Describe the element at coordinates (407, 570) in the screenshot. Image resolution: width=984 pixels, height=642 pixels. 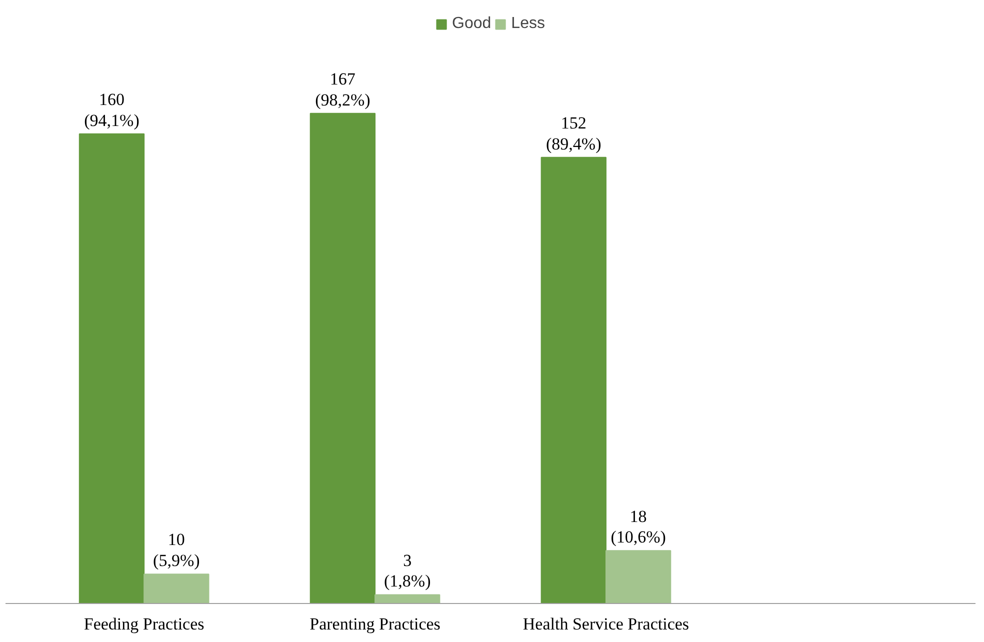
I see `data-label: 3 (1,8%)` at that location.